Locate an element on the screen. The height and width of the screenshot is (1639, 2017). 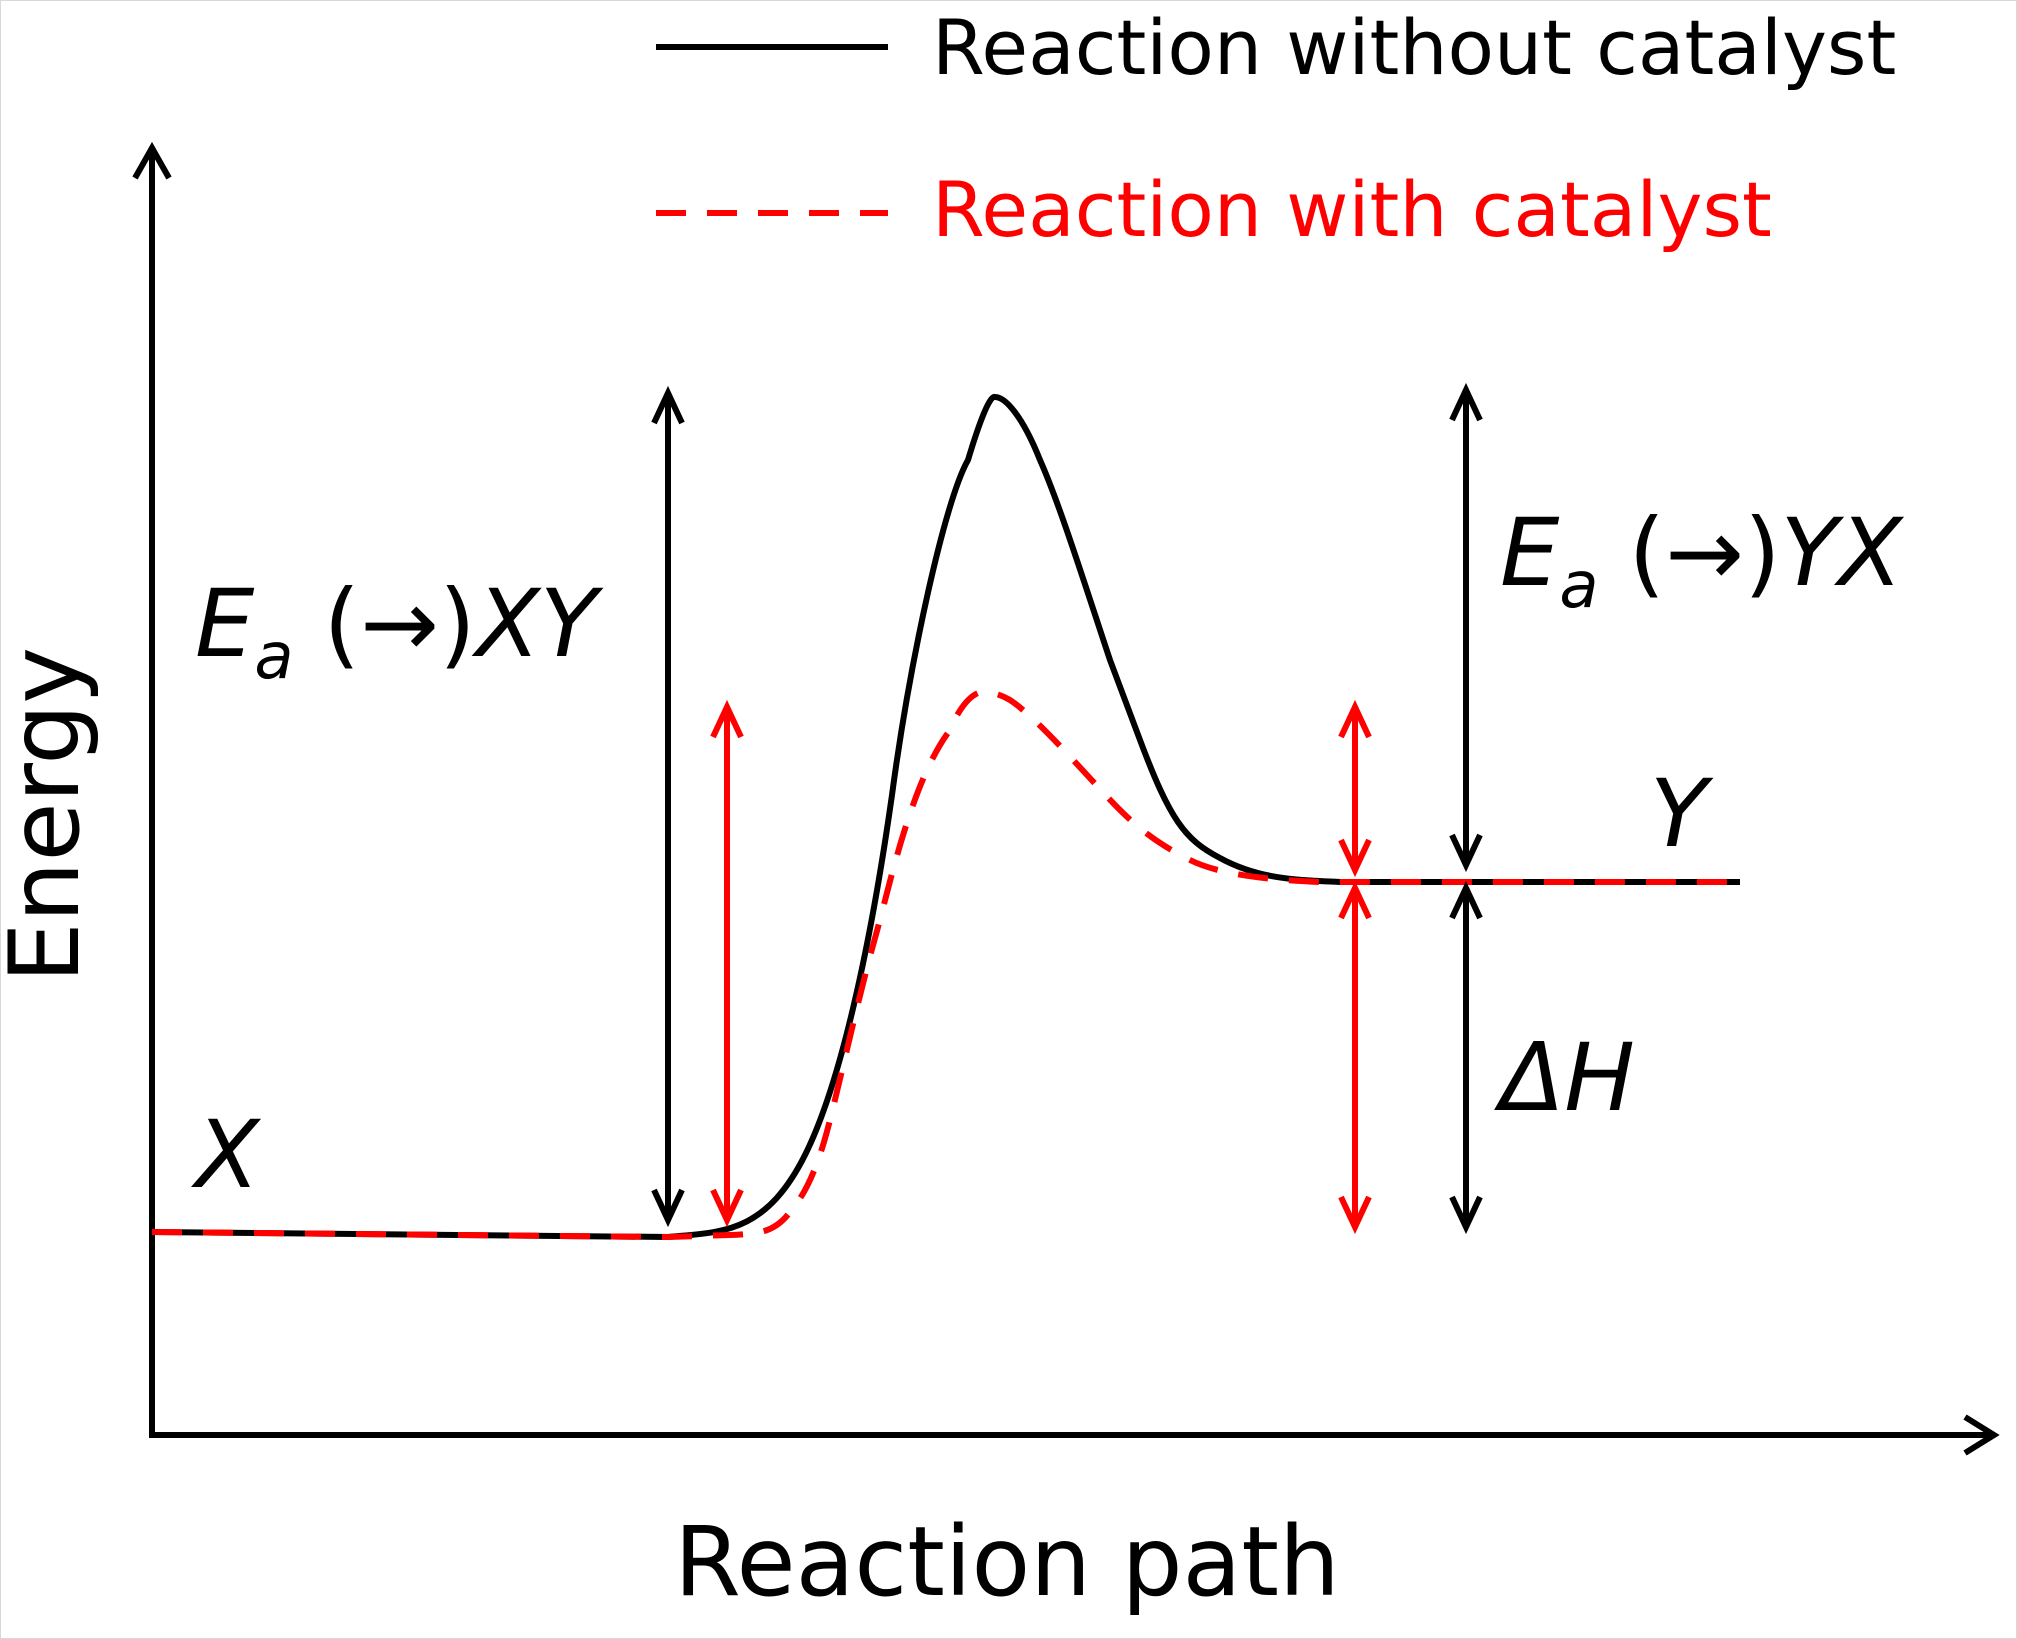
legend-label-catalyzed: Reaction with catalyst is located at coordinates (1352, 209).